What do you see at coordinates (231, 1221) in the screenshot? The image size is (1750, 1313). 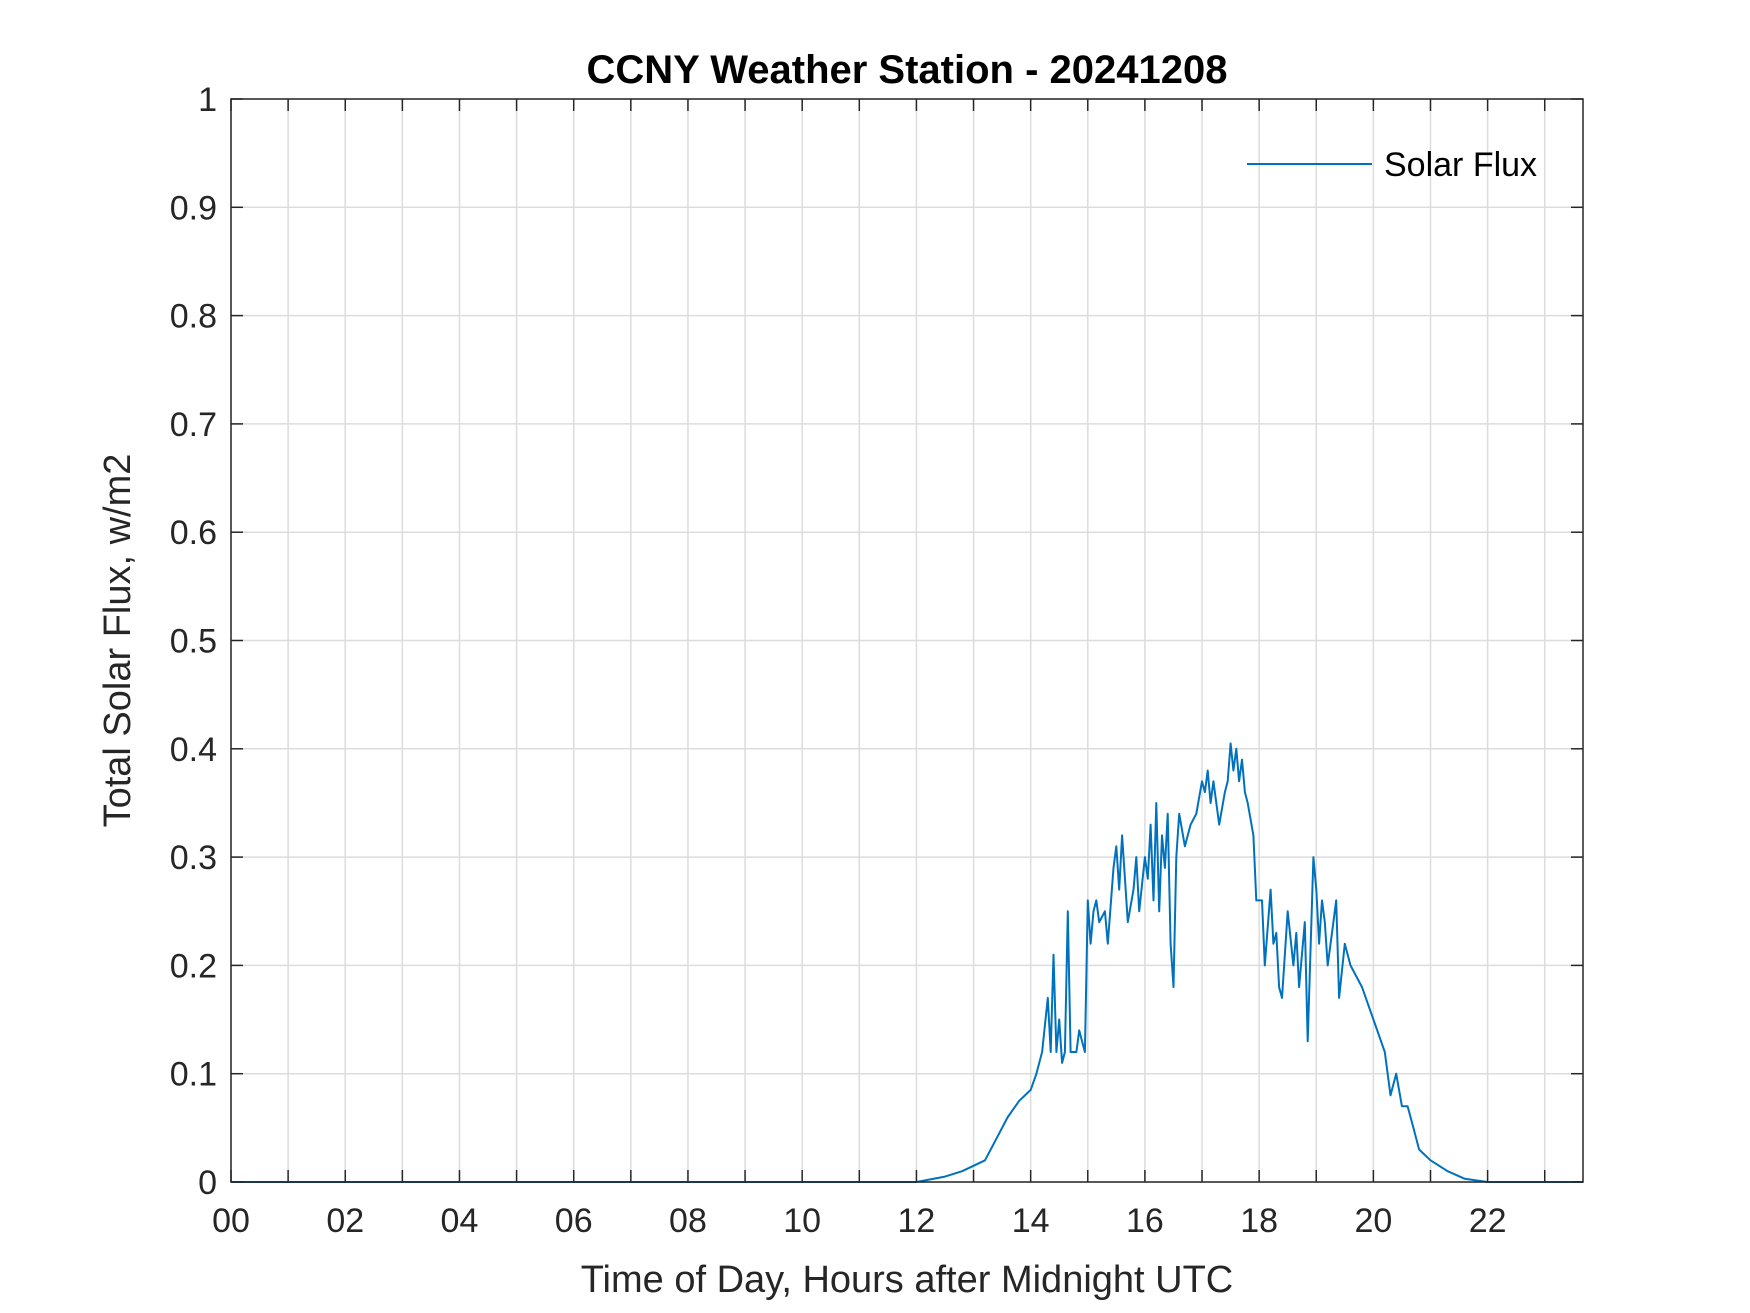 I see `x-tick-label: 00` at bounding box center [231, 1221].